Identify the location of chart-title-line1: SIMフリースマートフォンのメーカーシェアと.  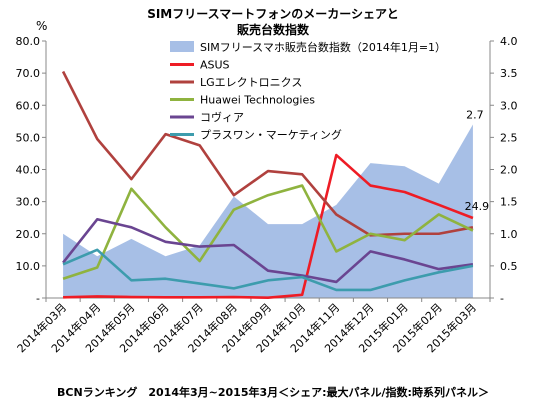
(273, 14).